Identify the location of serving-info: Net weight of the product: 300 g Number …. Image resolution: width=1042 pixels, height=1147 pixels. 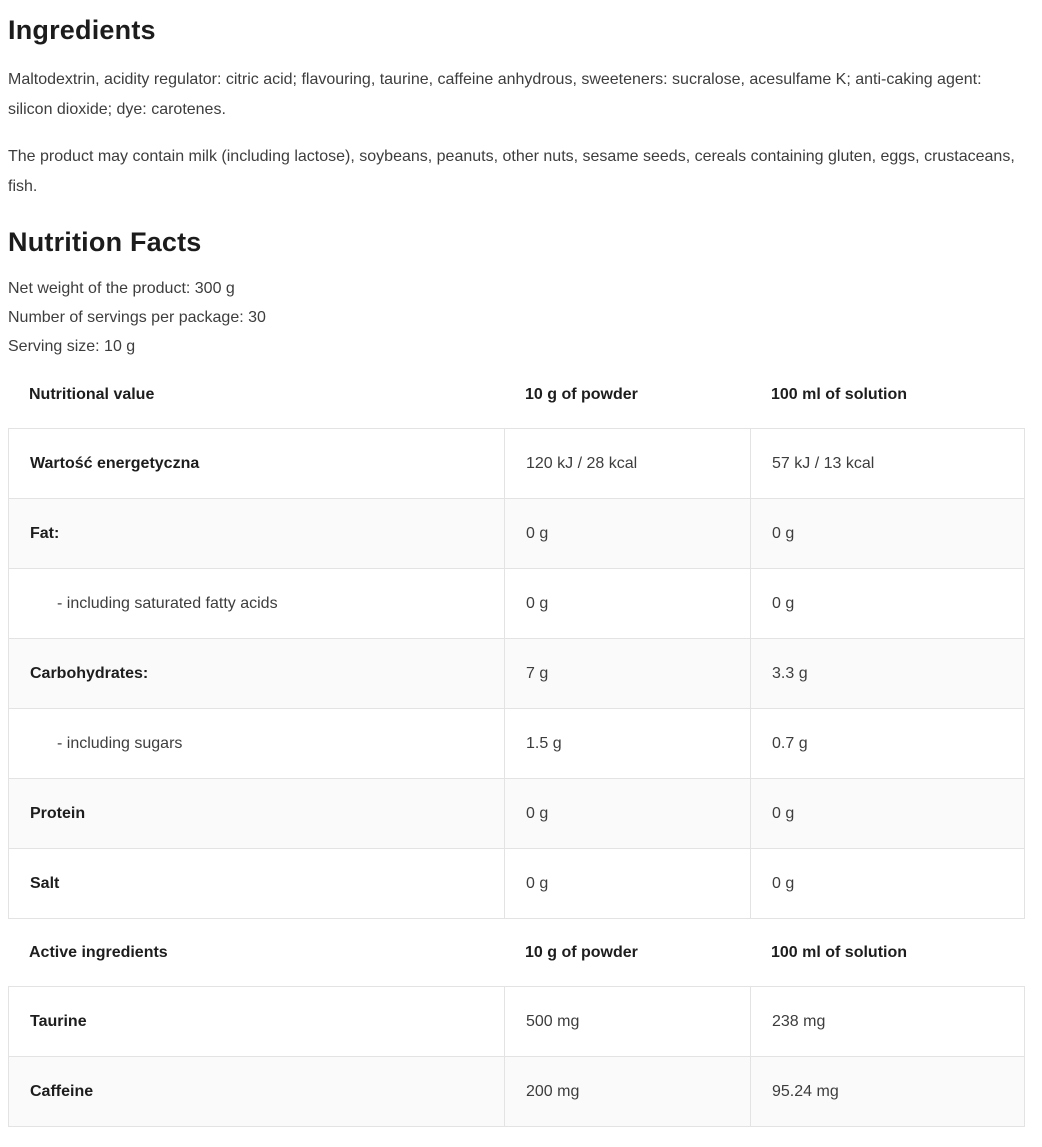
(516, 317).